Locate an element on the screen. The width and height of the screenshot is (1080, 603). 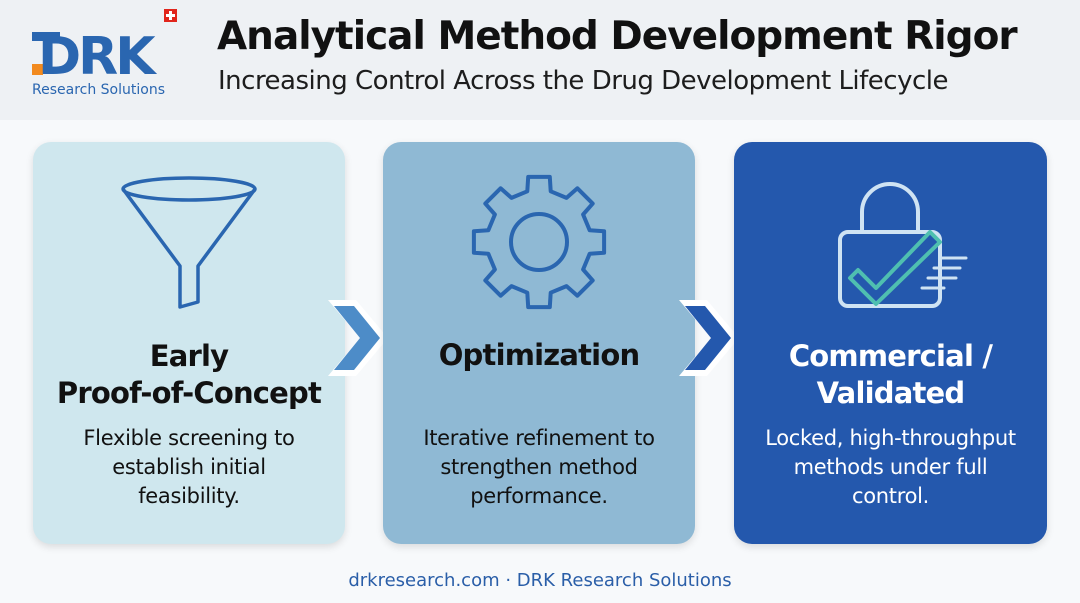
stage-title: Early Proof-of-Concept is located at coordinates (189, 374).